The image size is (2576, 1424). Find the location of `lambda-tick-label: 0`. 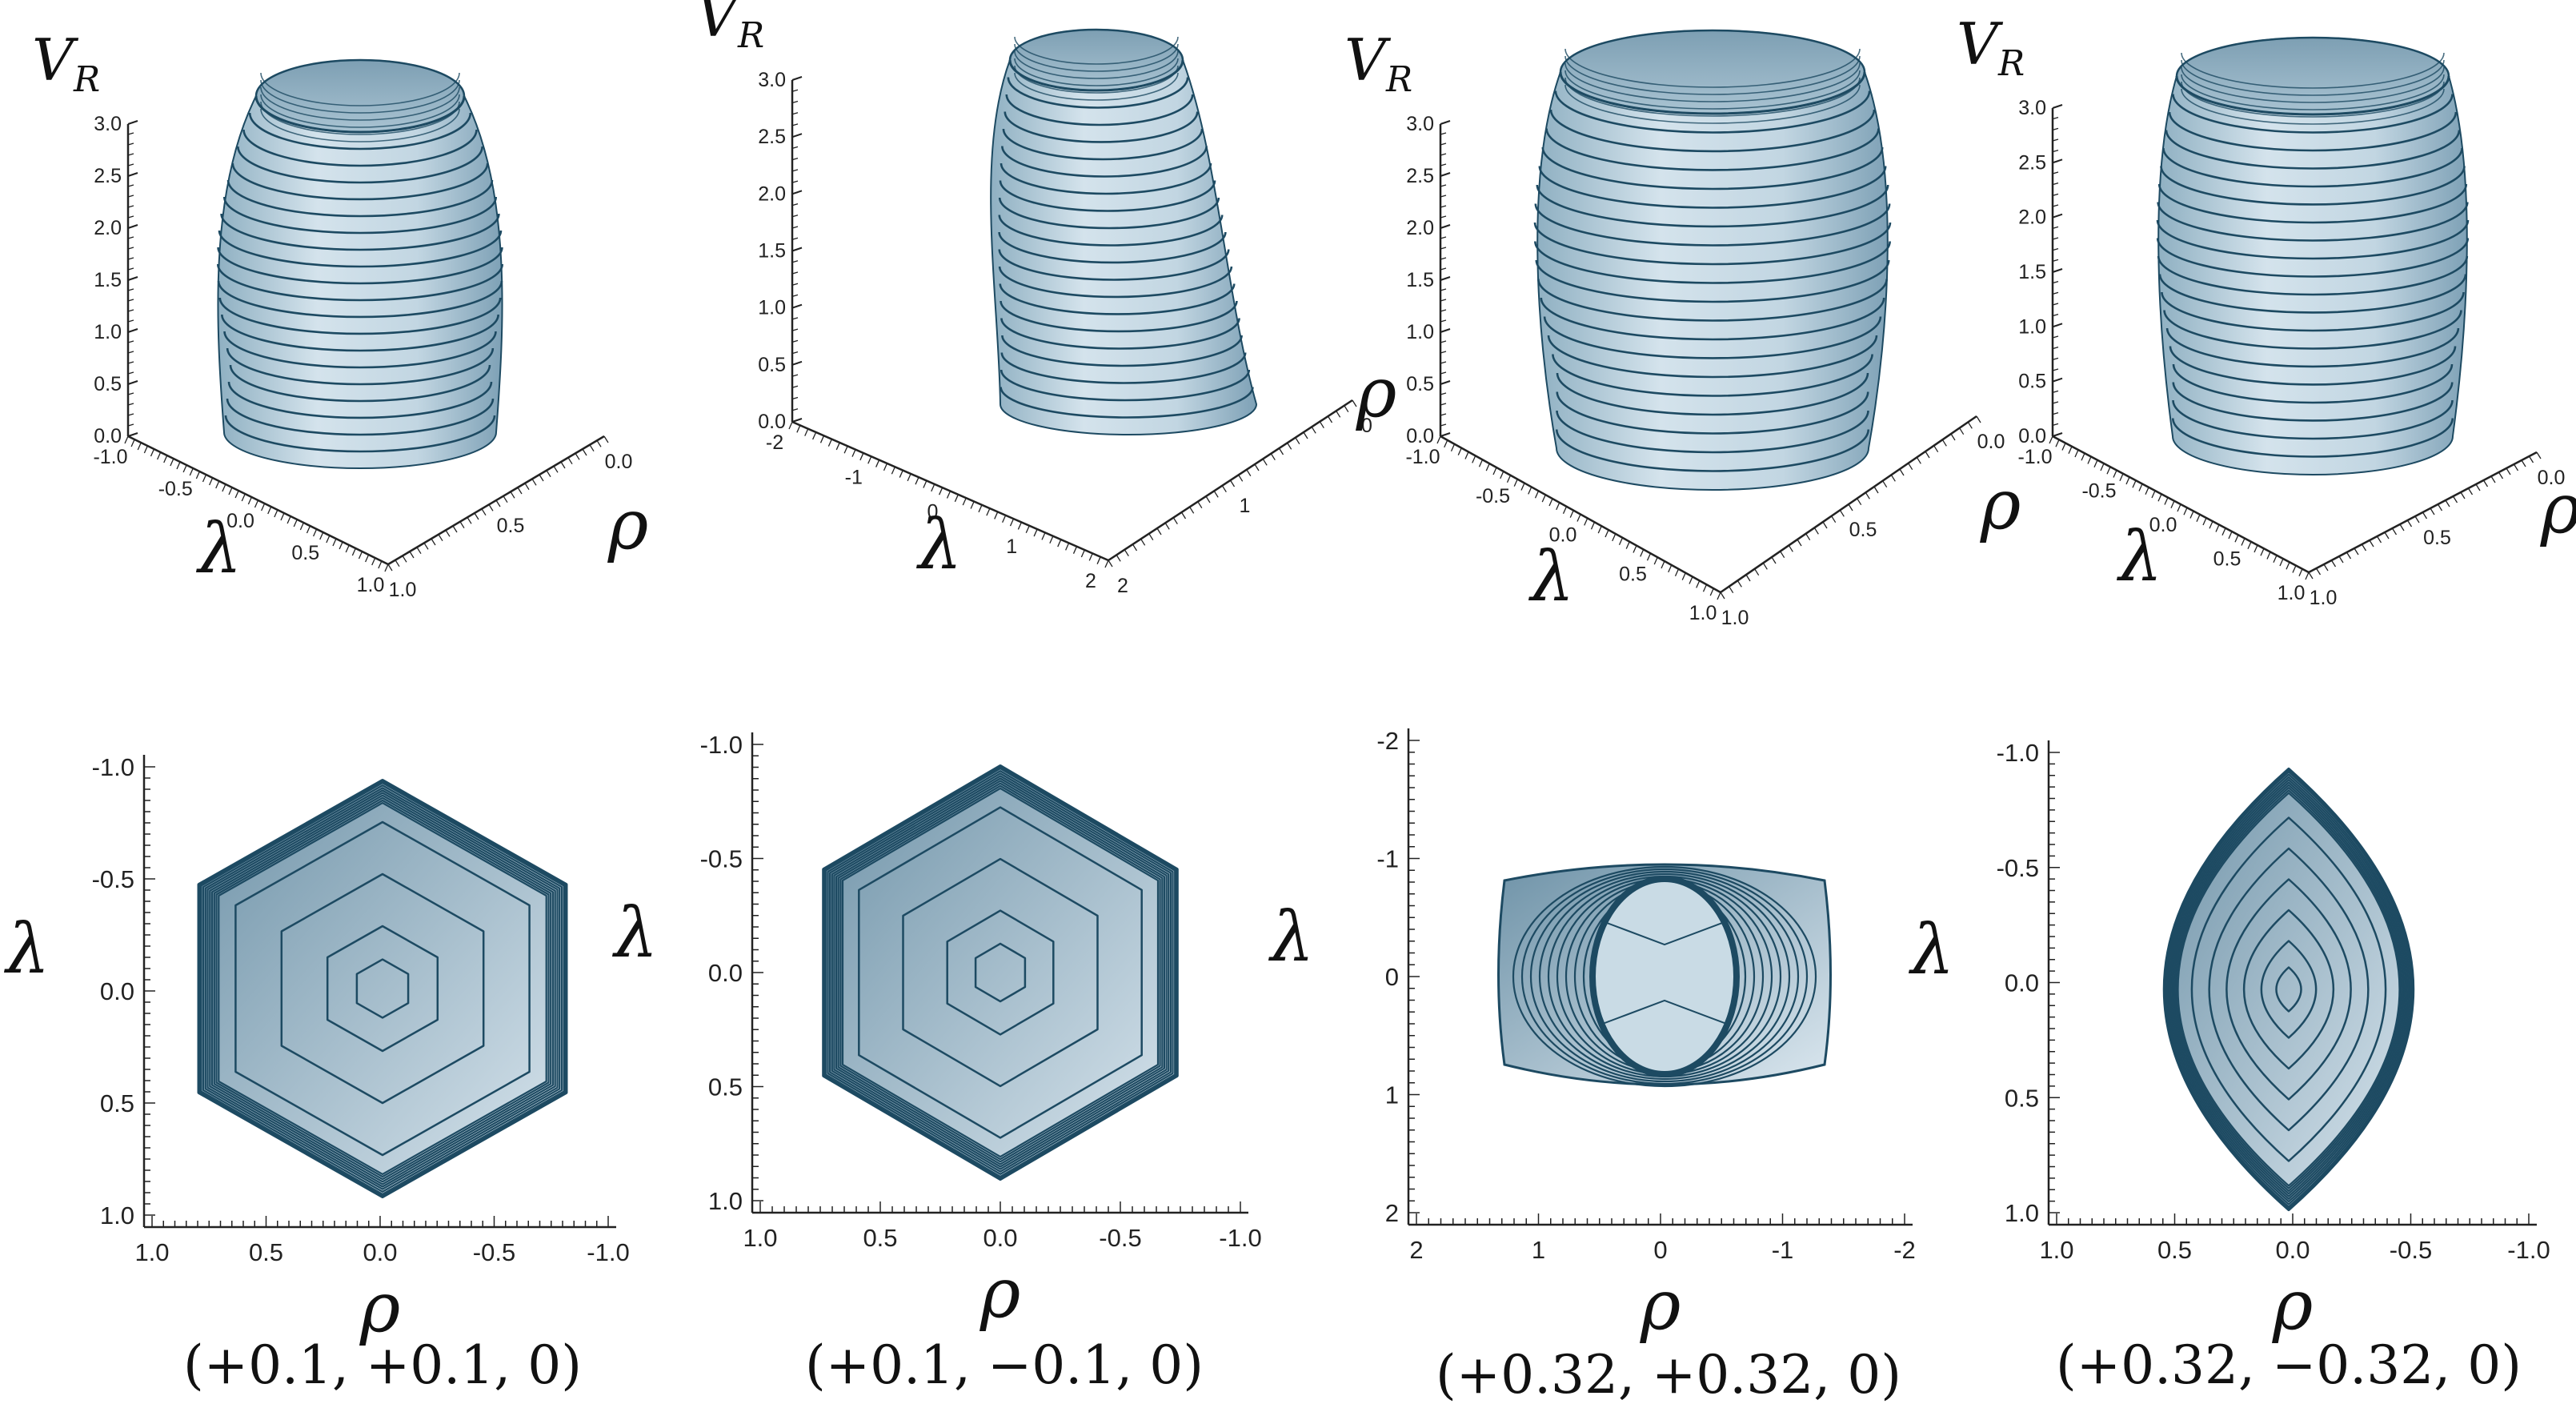

lambda-tick-label: 0 is located at coordinates (1392, 977).